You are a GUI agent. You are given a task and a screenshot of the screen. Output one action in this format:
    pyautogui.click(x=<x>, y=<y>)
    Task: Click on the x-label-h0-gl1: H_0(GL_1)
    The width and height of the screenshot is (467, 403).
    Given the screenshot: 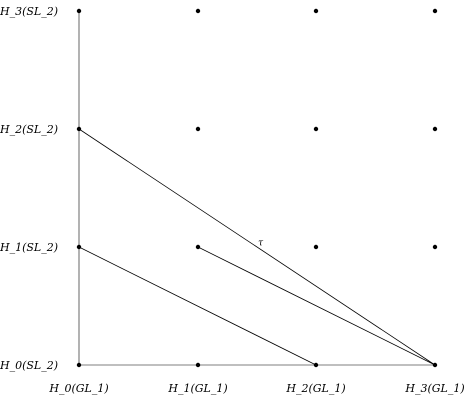 What is the action you would take?
    pyautogui.click(x=78, y=388)
    